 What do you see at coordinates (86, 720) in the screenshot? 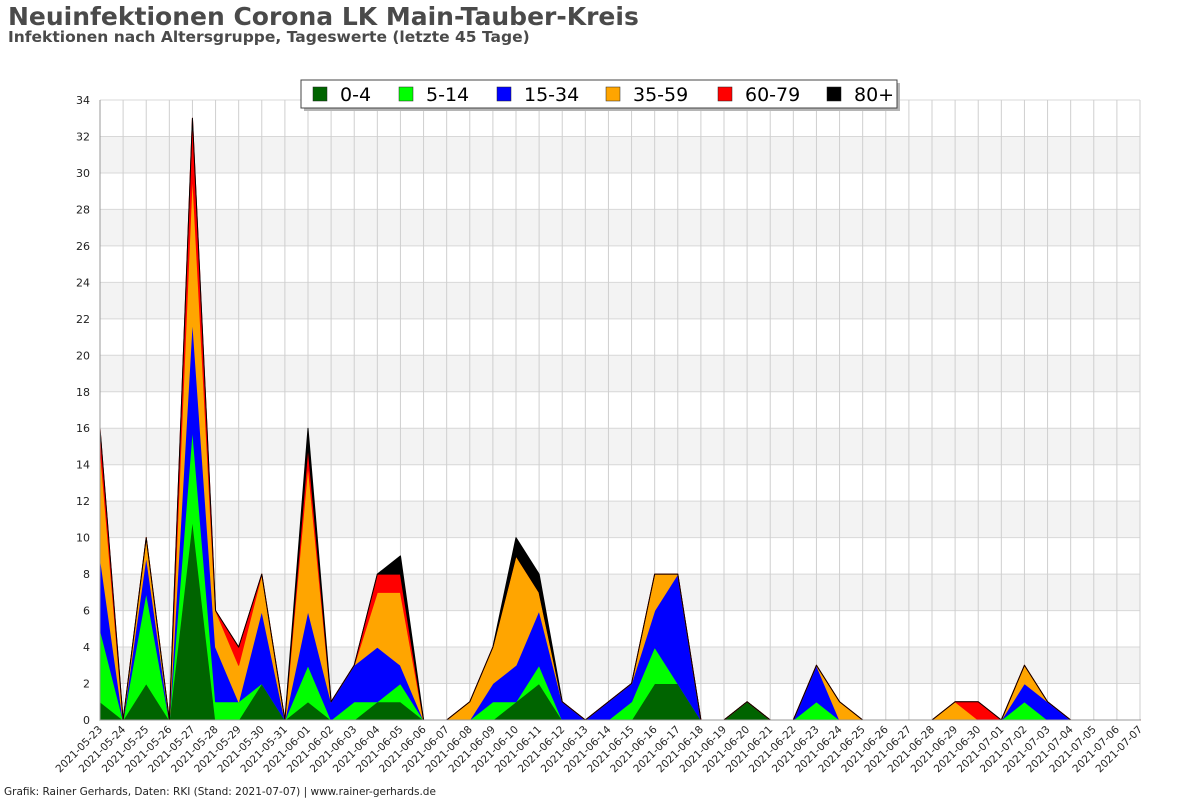
I see `y-tick-label: 0` at bounding box center [86, 720].